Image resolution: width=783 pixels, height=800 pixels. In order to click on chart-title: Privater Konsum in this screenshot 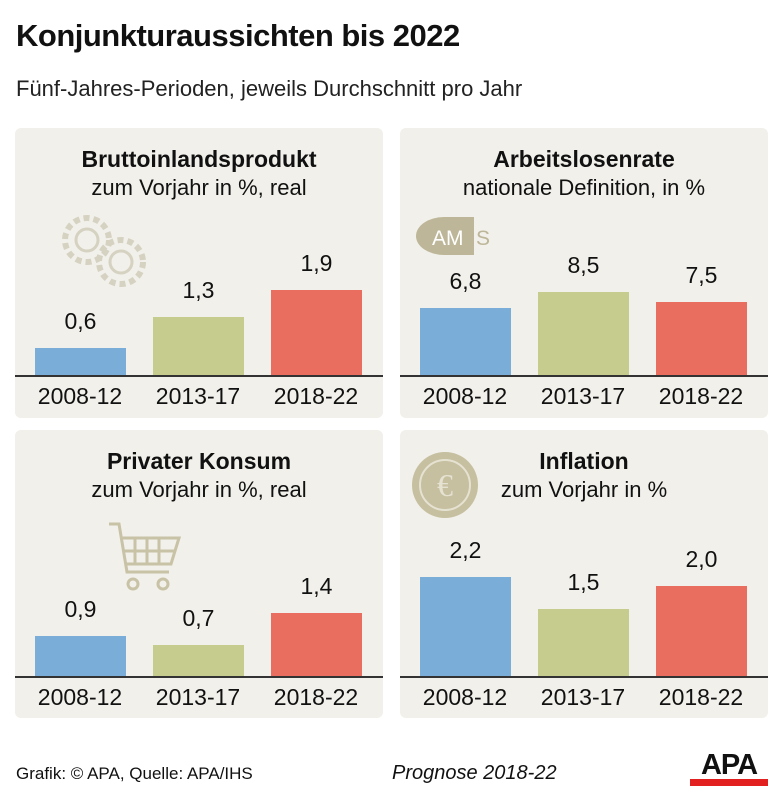, I will do `click(199, 461)`.